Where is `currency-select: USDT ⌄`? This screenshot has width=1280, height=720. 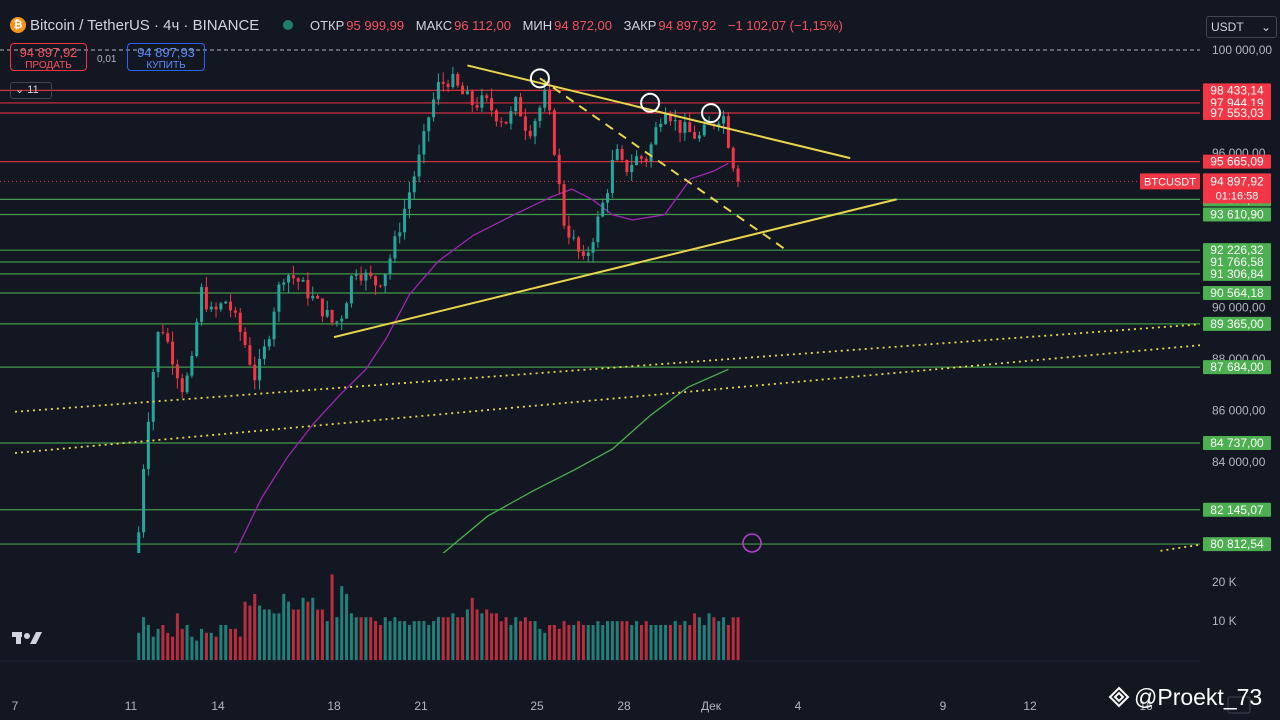
currency-select: USDT ⌄ is located at coordinates (1241, 27).